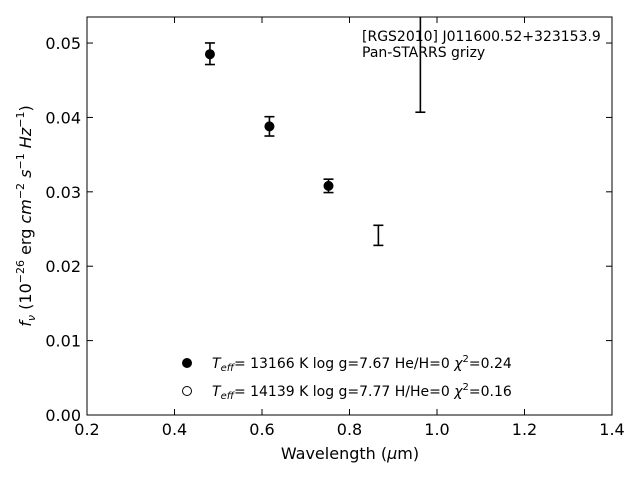 The image size is (640, 480). Describe the element at coordinates (63, 117) in the screenshot. I see `y-tick-label: 0.04` at that location.